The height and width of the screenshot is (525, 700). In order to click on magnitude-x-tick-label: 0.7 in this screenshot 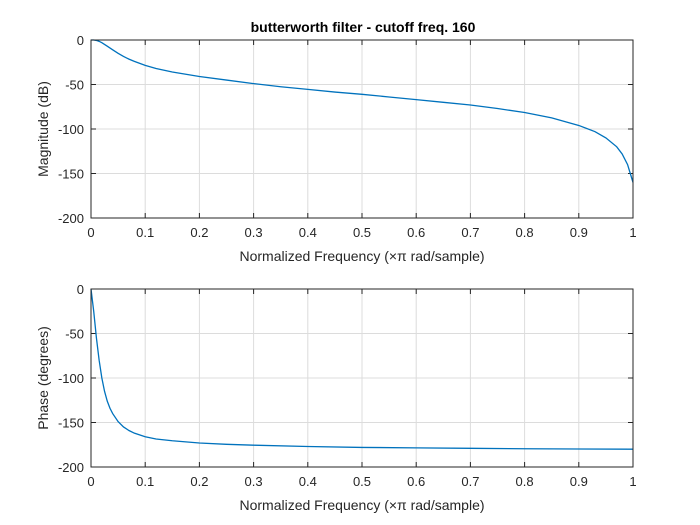, I will do `click(470, 232)`.